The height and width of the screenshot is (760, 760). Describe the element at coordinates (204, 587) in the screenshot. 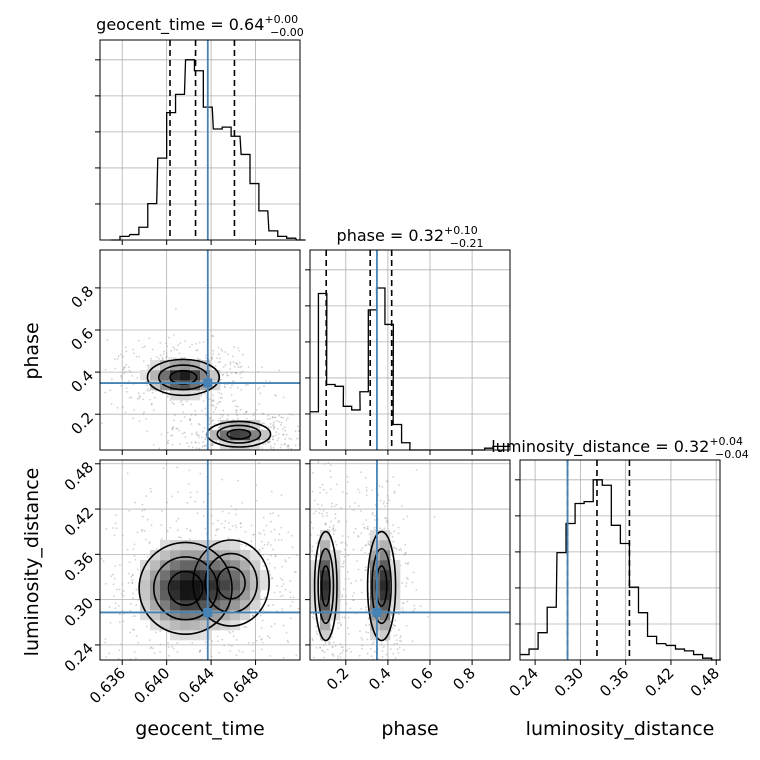

I see `density-contours` at that location.